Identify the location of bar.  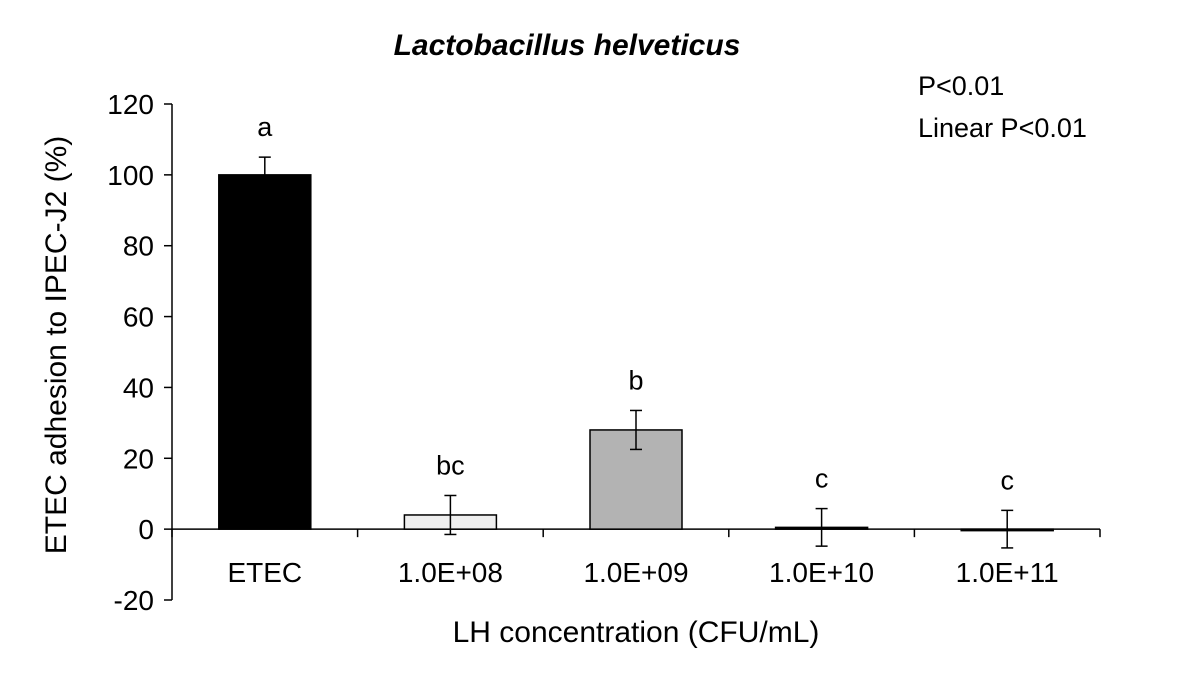
(265, 352).